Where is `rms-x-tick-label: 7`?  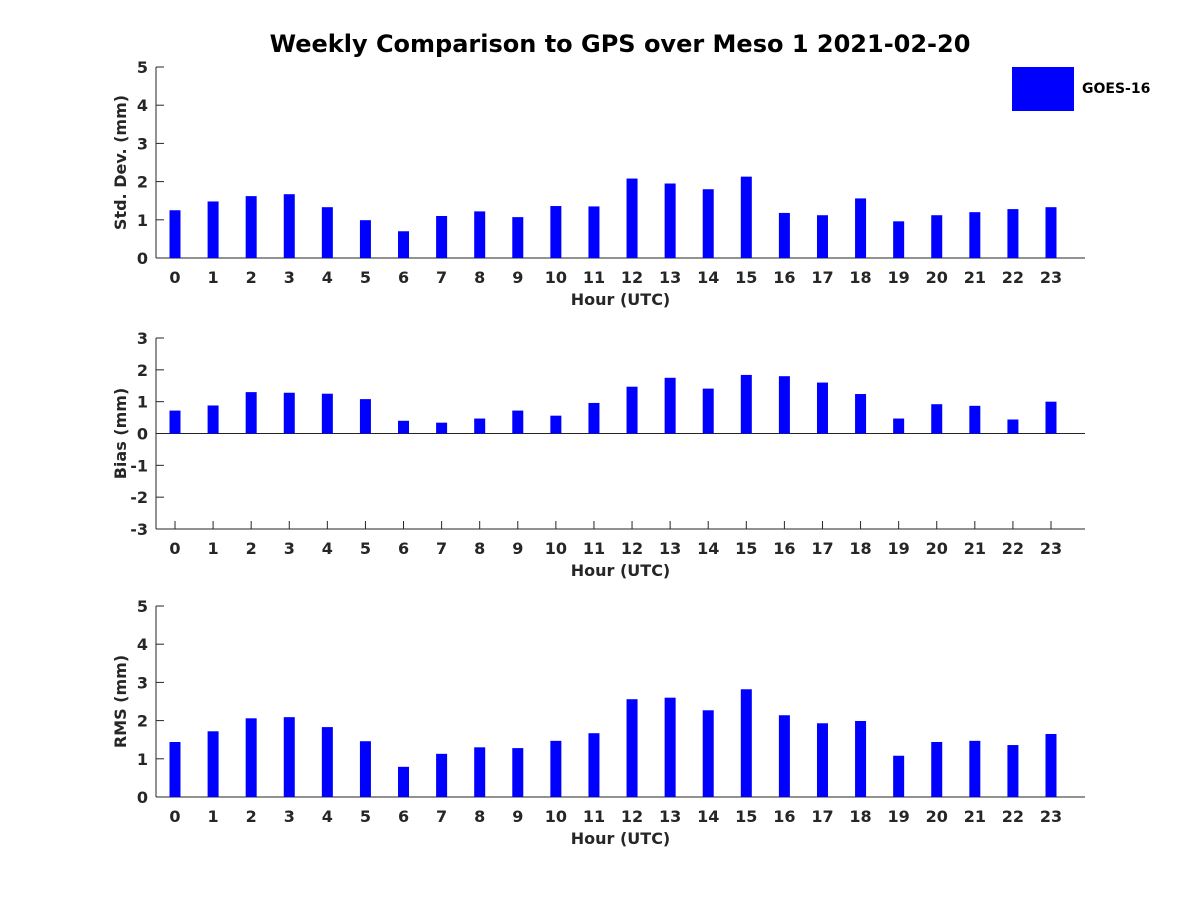
rms-x-tick-label: 7 is located at coordinates (441, 816).